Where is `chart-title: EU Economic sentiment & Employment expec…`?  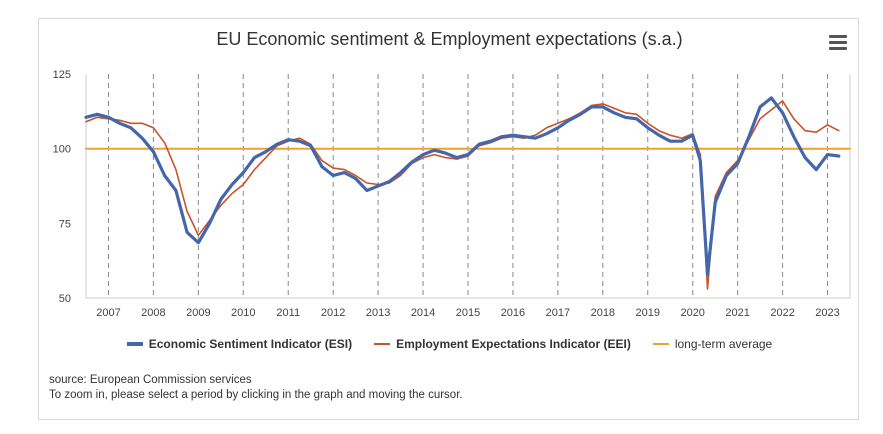
chart-title: EU Economic sentiment & Employment expec… is located at coordinates (449, 39).